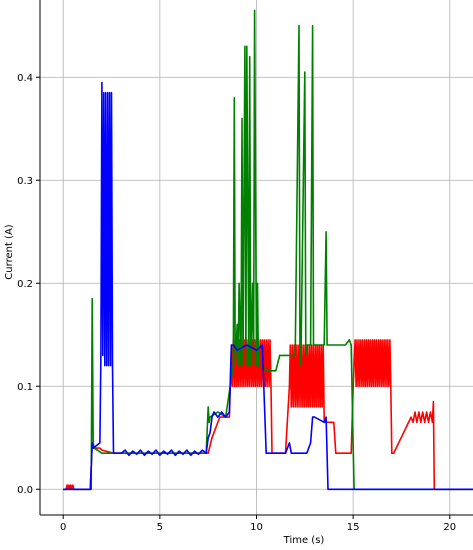 The width and height of the screenshot is (473, 550). Describe the element at coordinates (63, 527) in the screenshot. I see `x-tick-label: 0` at that location.